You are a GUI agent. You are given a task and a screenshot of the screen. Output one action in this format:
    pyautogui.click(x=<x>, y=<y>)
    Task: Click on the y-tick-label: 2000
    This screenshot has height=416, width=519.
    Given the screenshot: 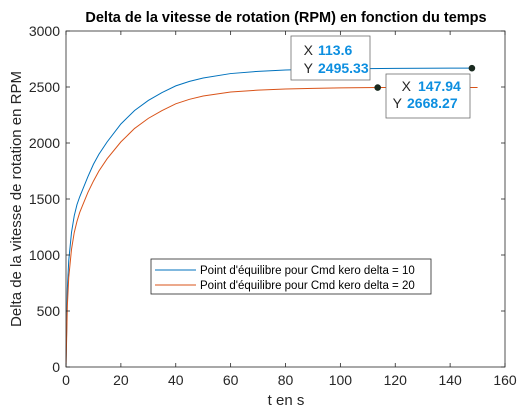 What is the action you would take?
    pyautogui.click(x=44, y=143)
    